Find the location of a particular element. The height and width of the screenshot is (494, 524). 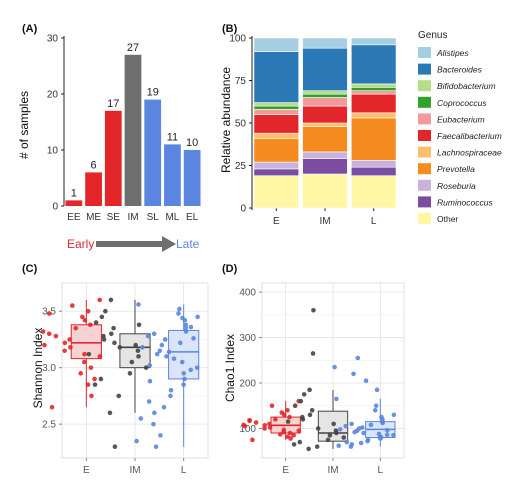

segment-bacteroides-im is located at coordinates (325, 69).